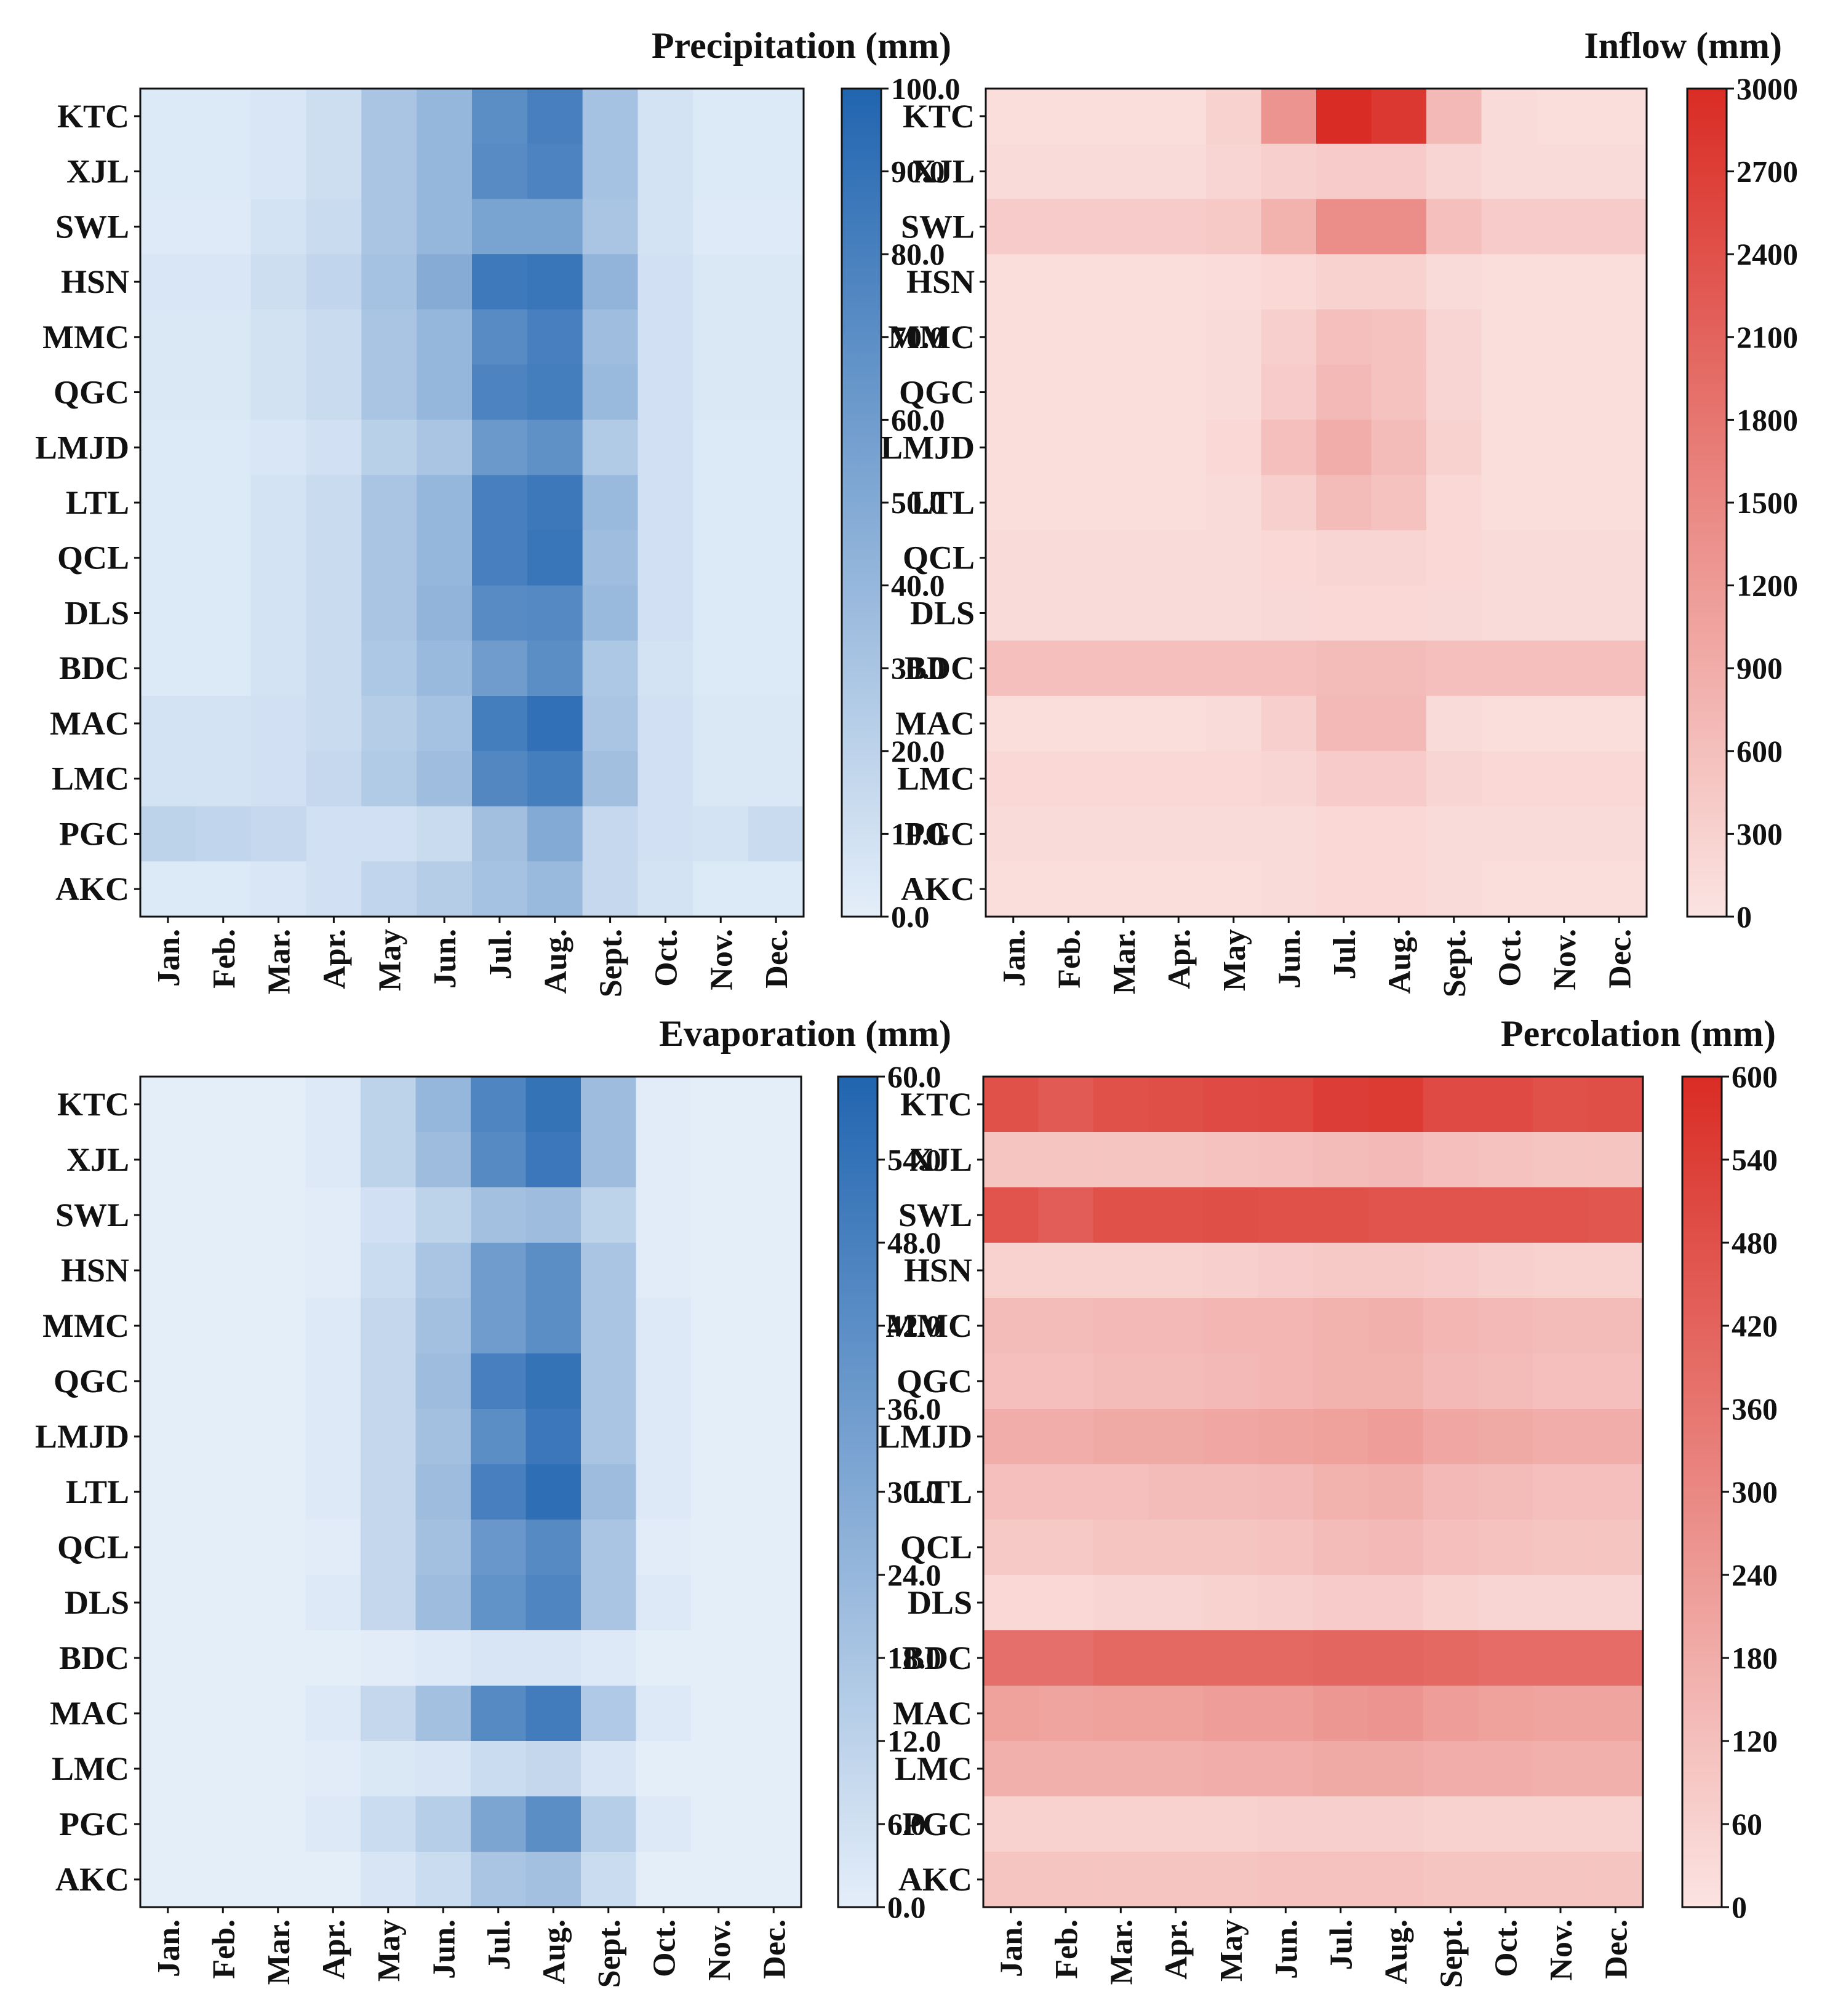  Describe the element at coordinates (1069, 503) in the screenshot. I see `inflow-cell-LTL-Feb.` at that location.